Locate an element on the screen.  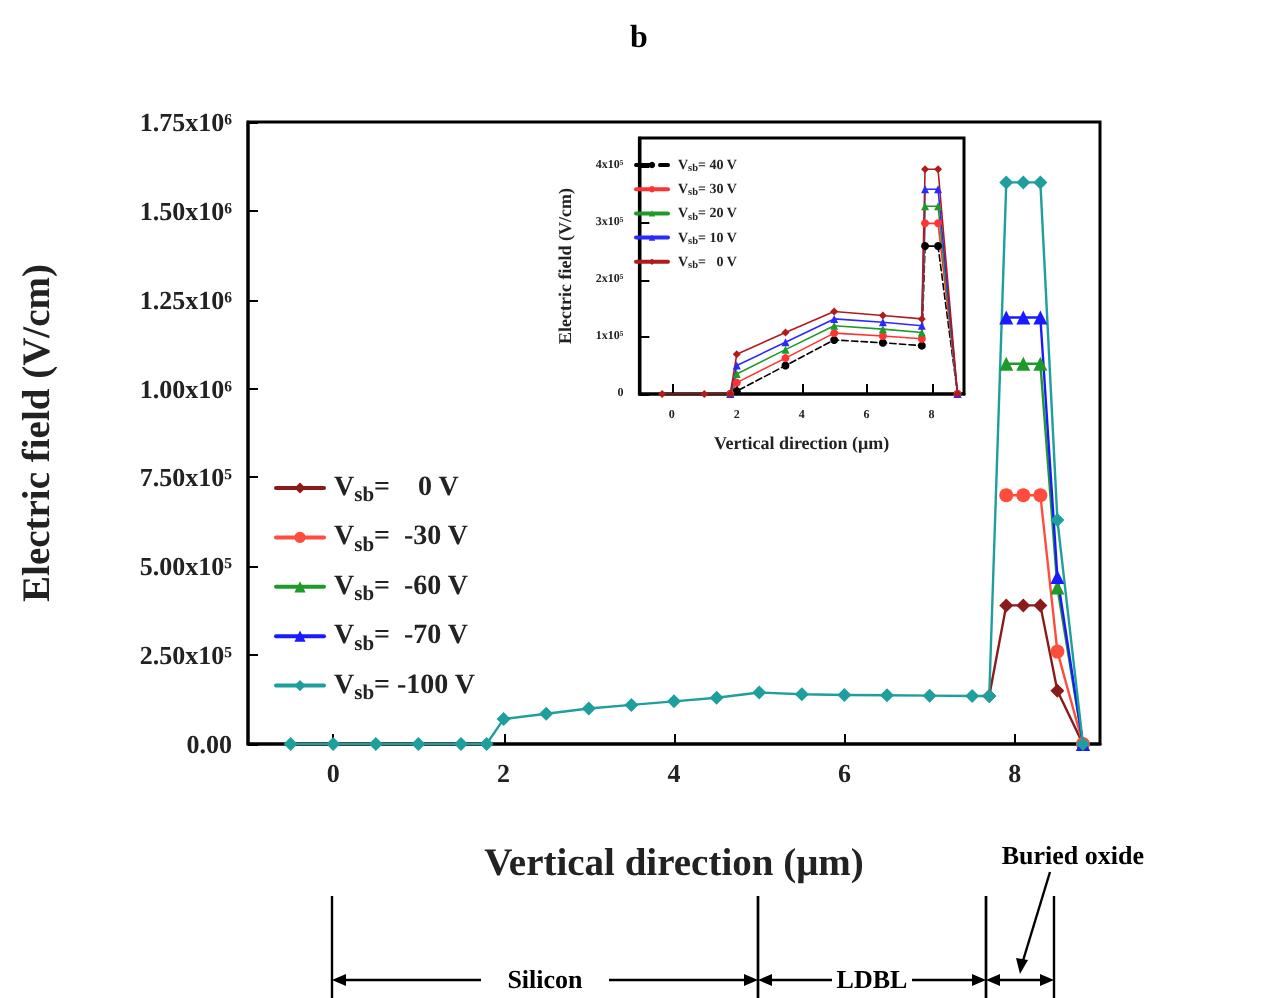
y-tick-label: 0.00 is located at coordinates (209, 744).